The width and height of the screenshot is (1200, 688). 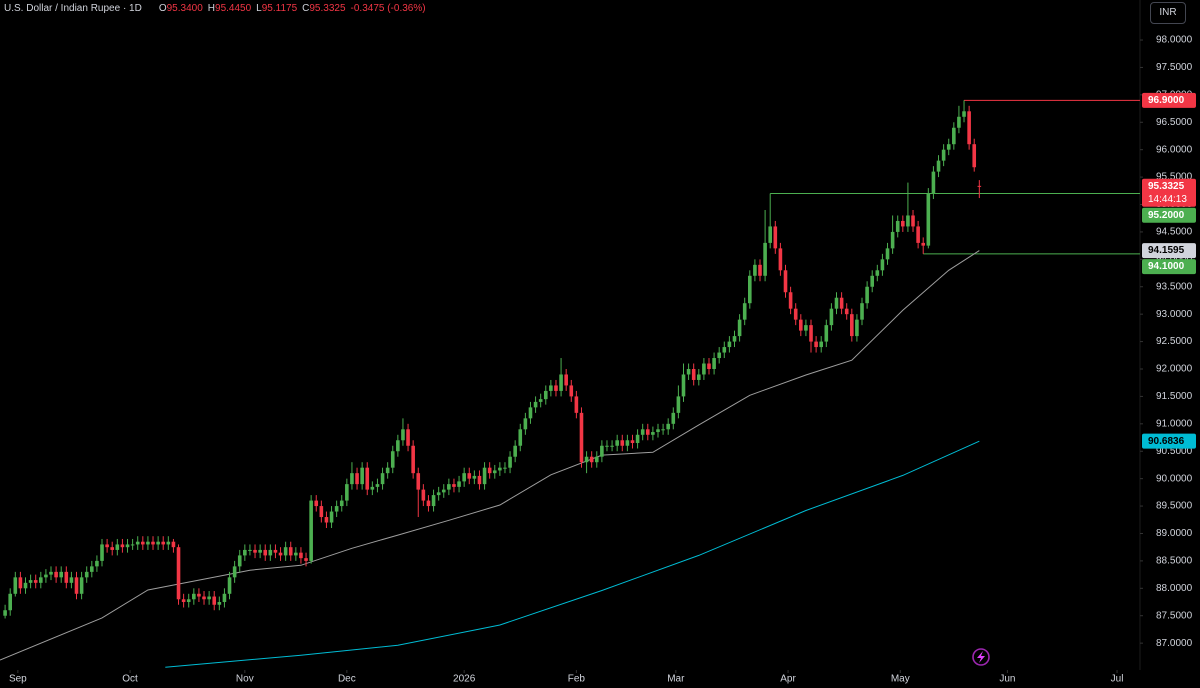 What do you see at coordinates (73, 8) in the screenshot?
I see `symbol-title: U.S. Dollar / Indian Rupee · 1D` at bounding box center [73, 8].